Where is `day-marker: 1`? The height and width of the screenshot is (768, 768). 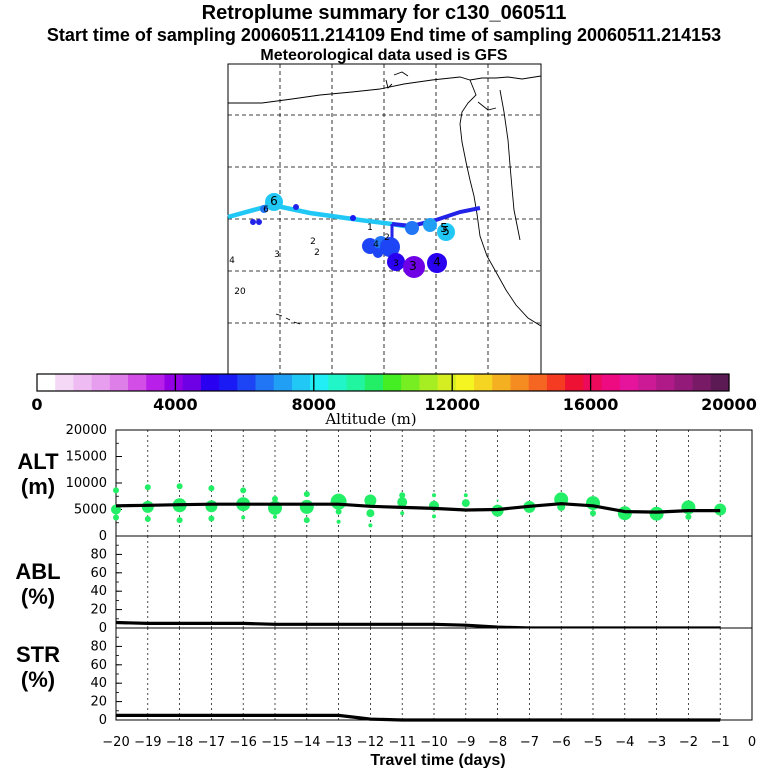 day-marker: 1 is located at coordinates (370, 228).